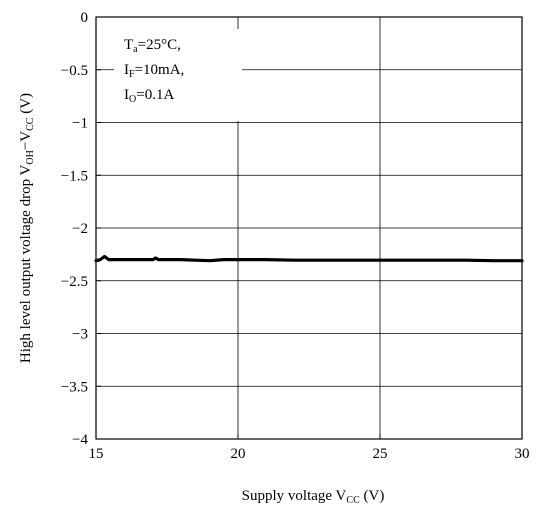 The height and width of the screenshot is (513, 536). Describe the element at coordinates (74, 282) in the screenshot. I see `y-tick-label: −2.5` at that location.